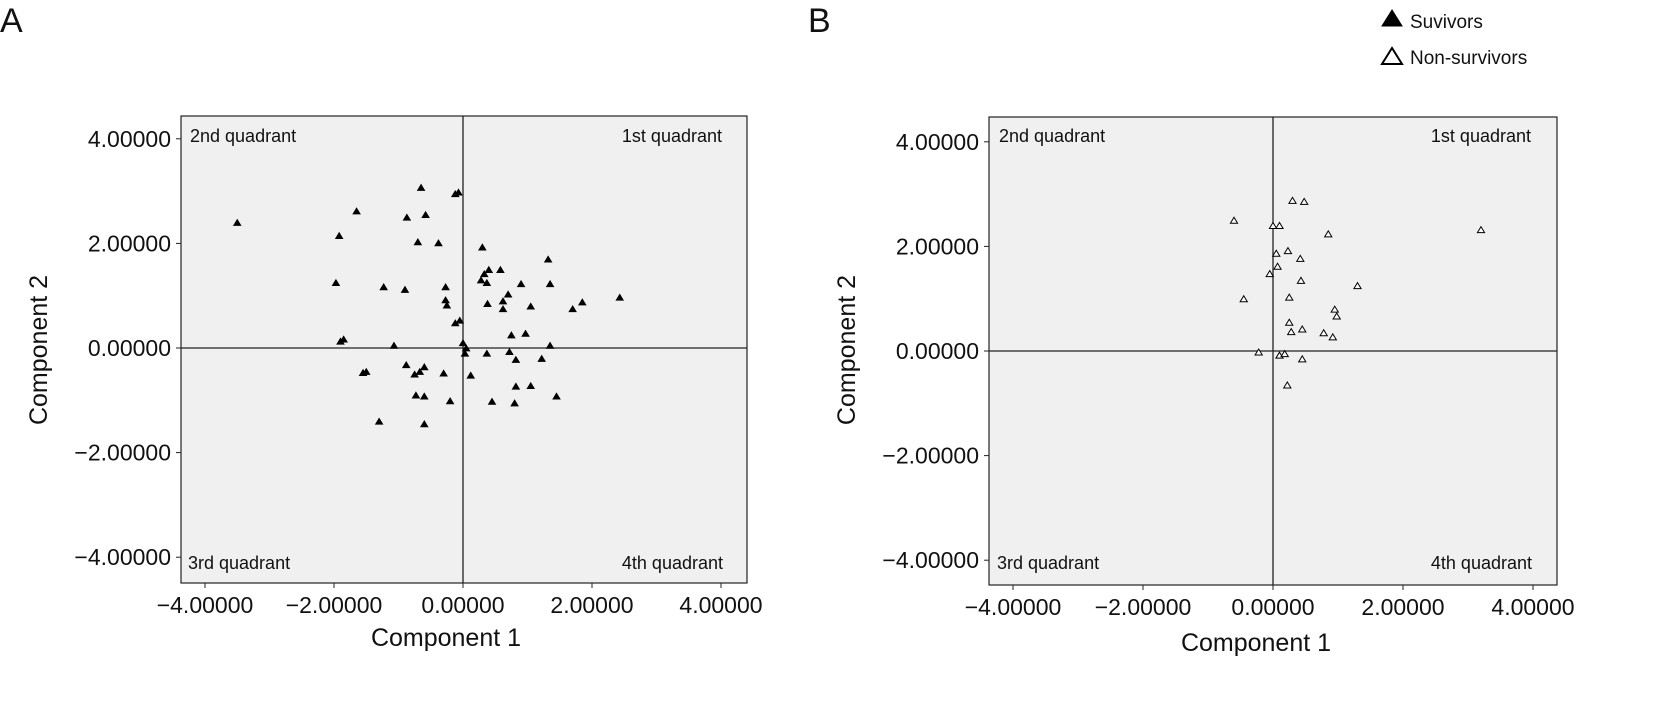 Image resolution: width=1664 pixels, height=703 pixels. Describe the element at coordinates (1013, 607) in the screenshot. I see `x-tick-label-b: −4.00000` at that location.